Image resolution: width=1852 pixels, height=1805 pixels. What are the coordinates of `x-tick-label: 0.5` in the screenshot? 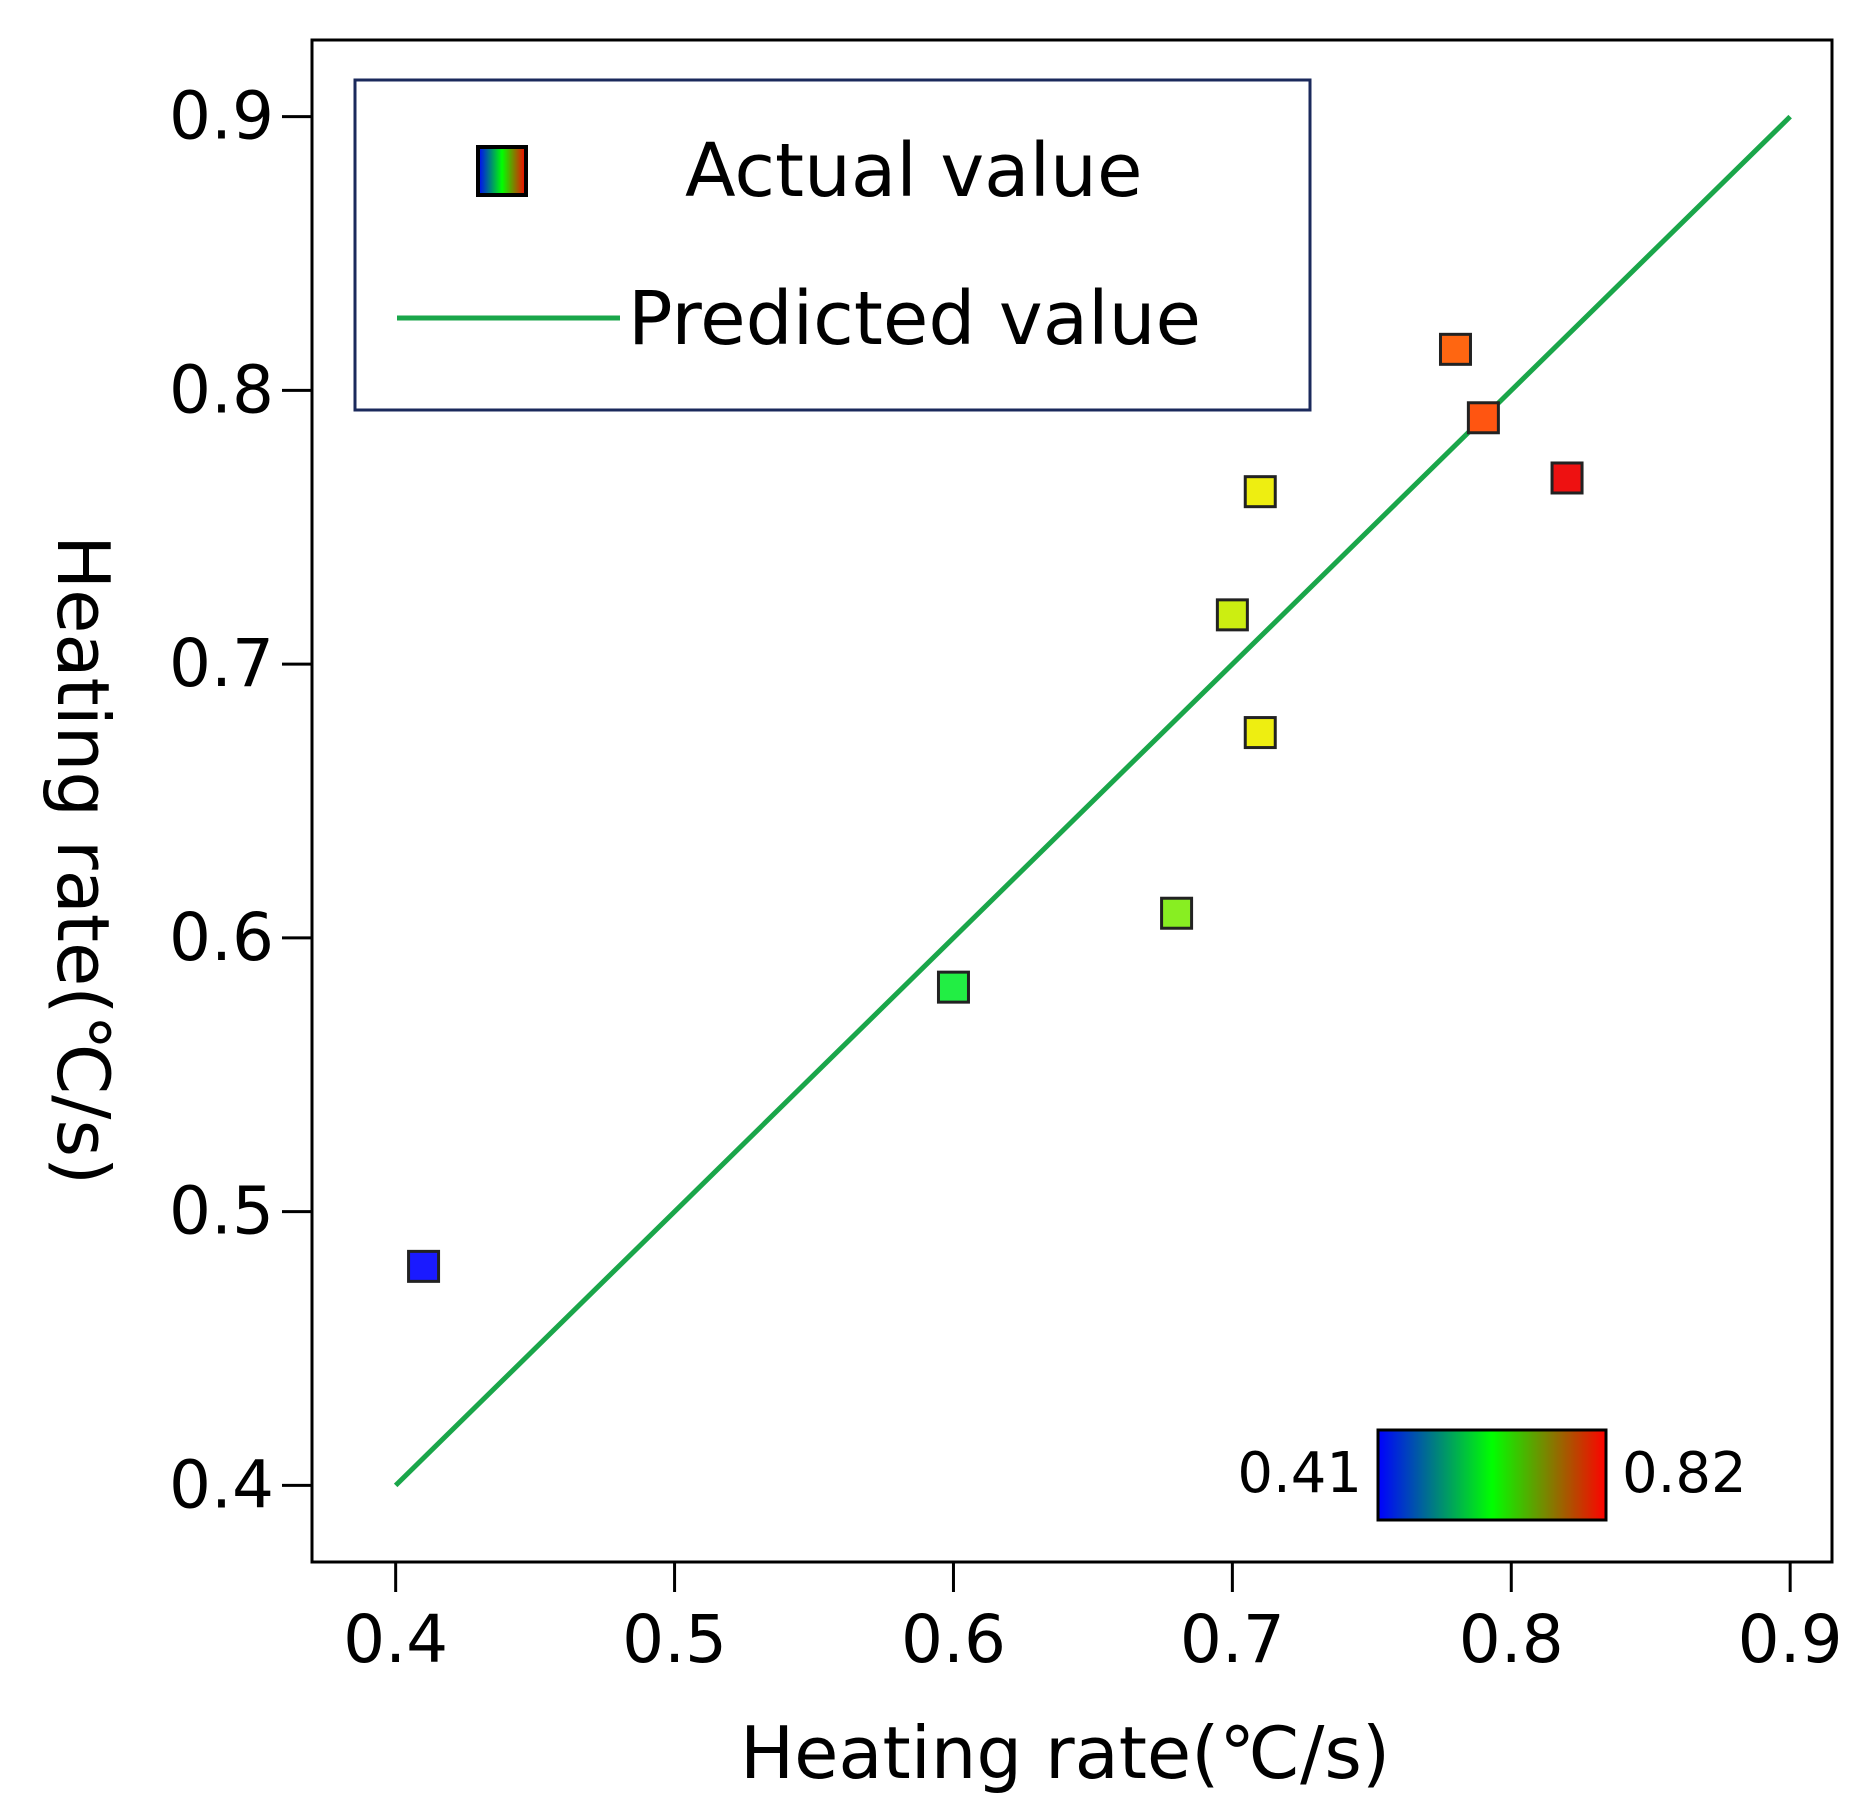 It's located at (674, 1639).